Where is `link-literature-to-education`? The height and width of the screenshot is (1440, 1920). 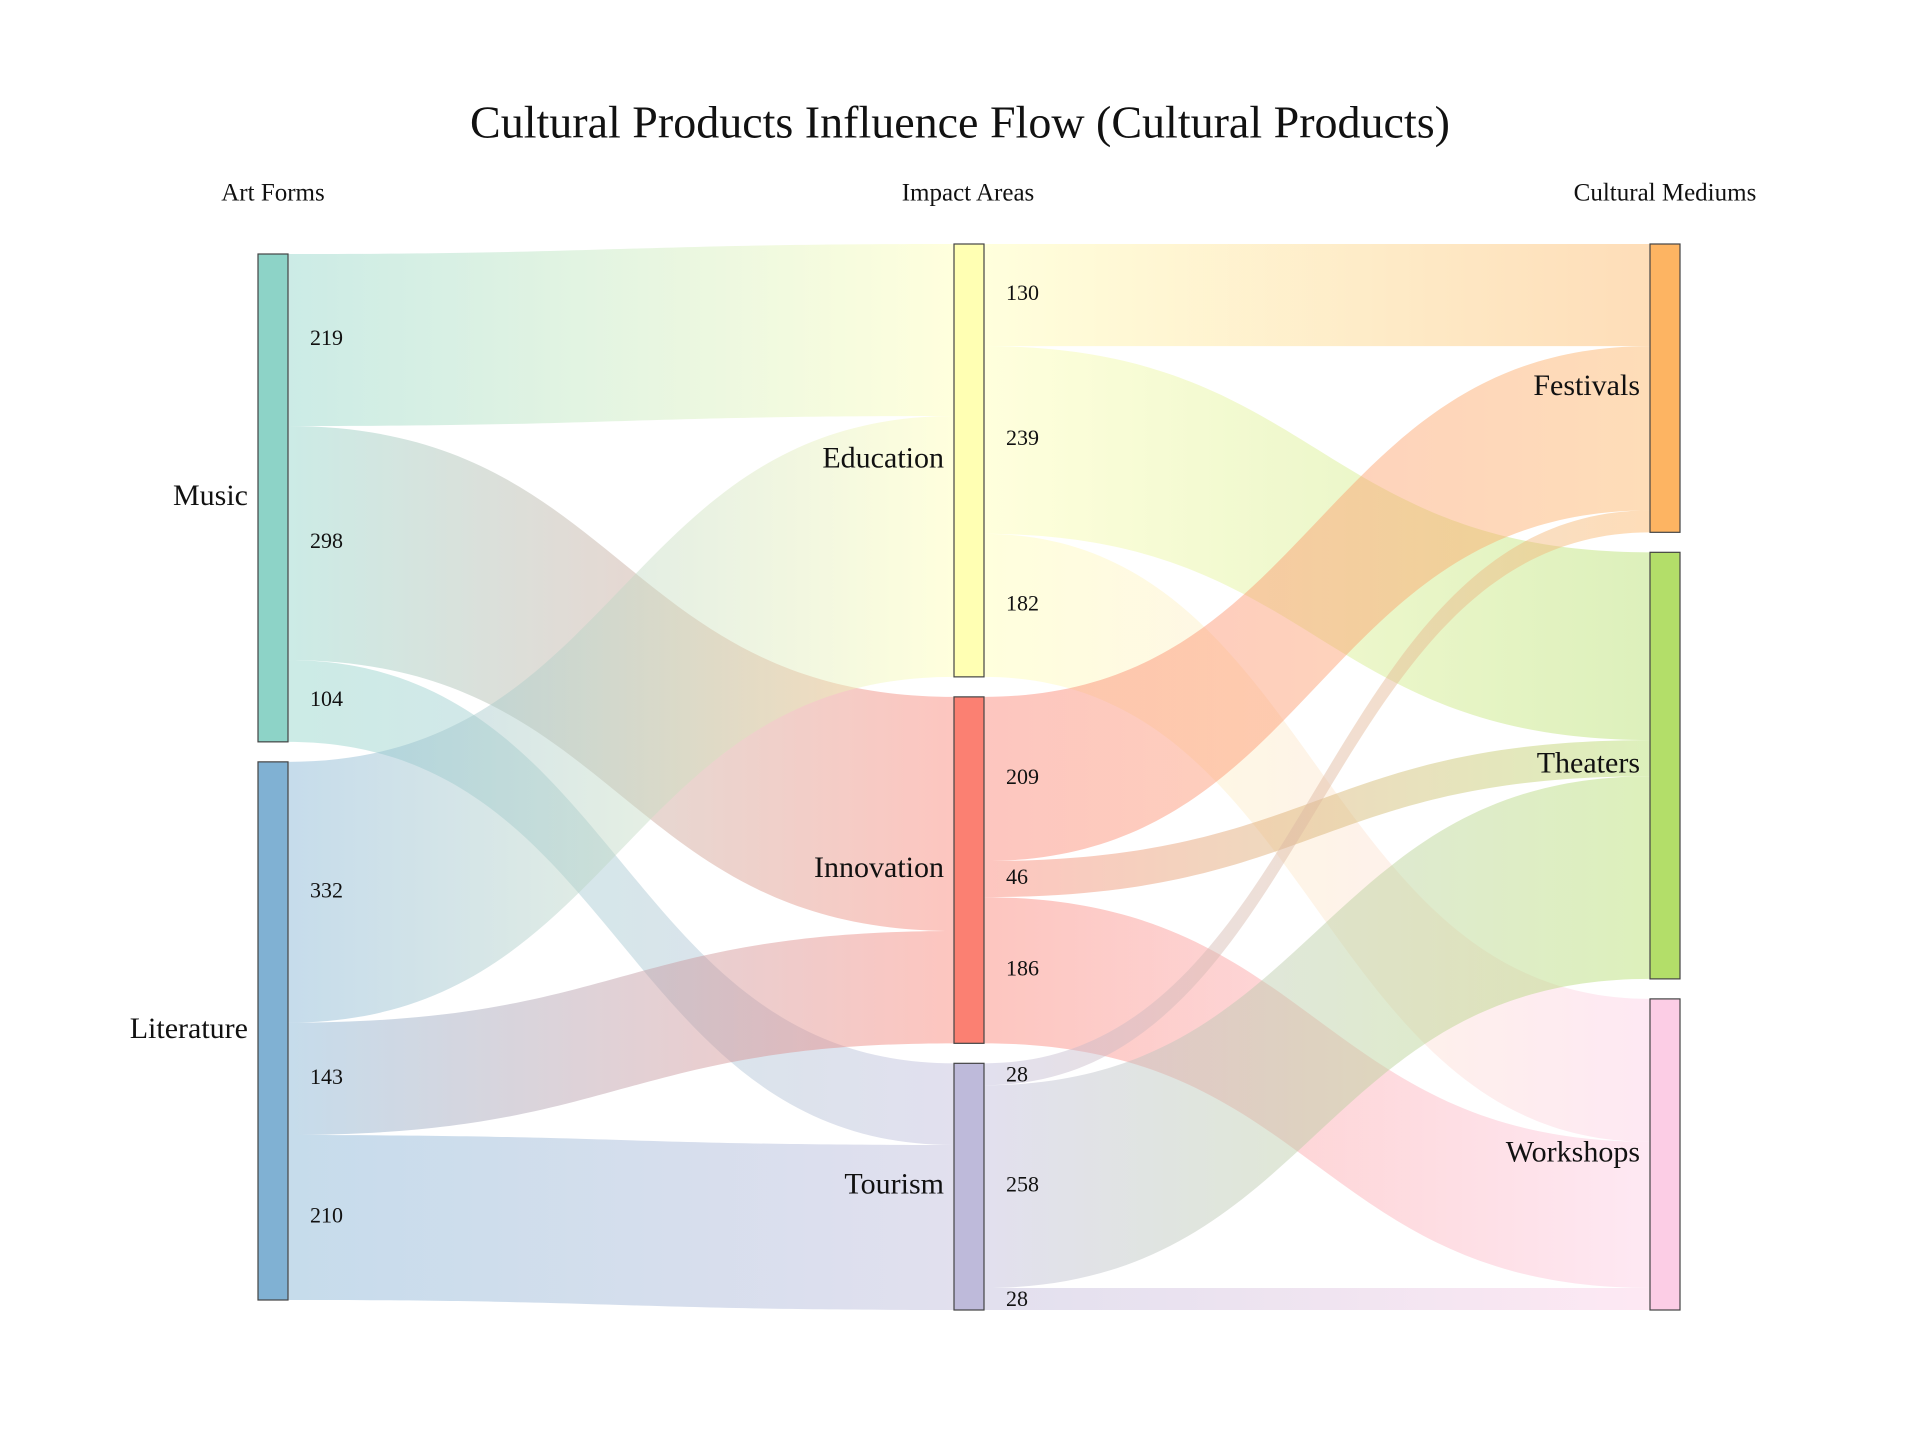
link-literature-to-education is located at coordinates (621, 719).